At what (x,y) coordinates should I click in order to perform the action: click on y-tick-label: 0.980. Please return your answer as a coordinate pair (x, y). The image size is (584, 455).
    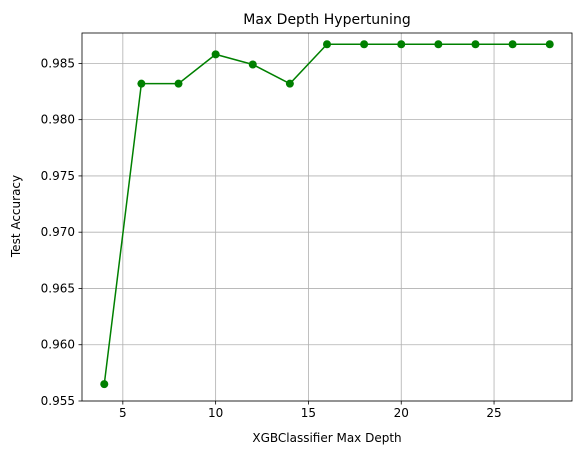
    Looking at the image, I should click on (58, 120).